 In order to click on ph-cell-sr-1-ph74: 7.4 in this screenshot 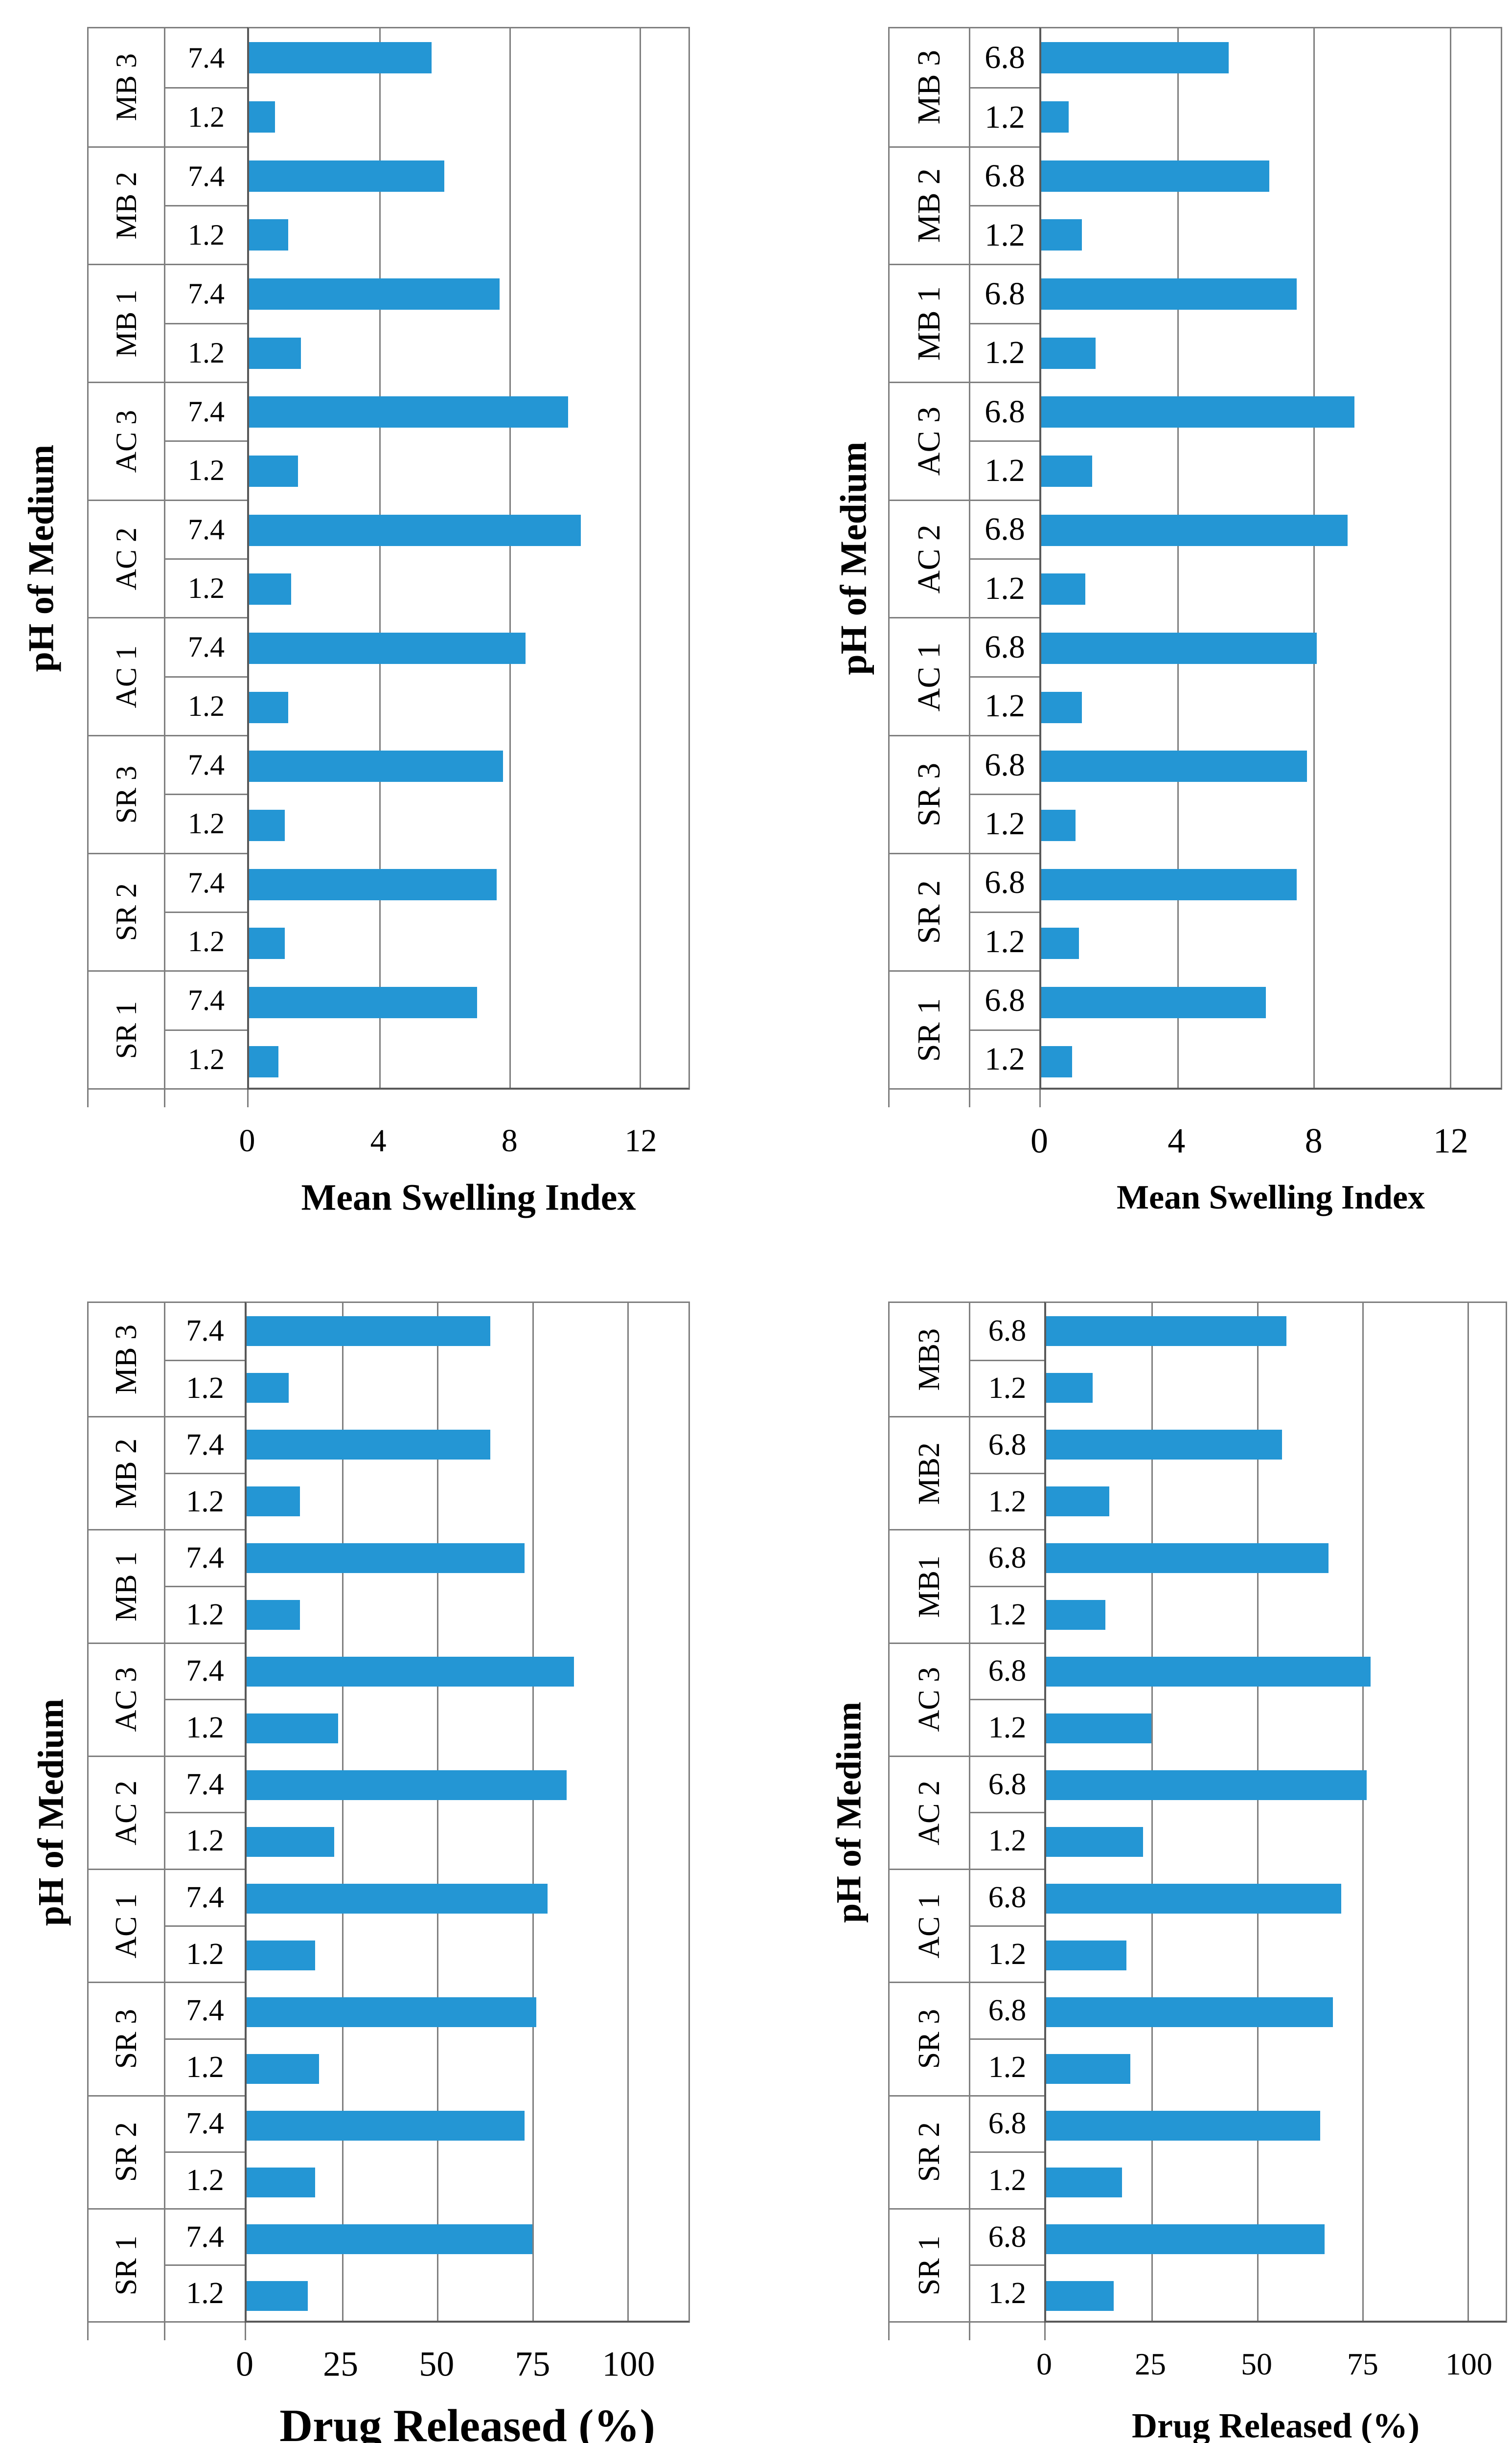, I will do `click(206, 1000)`.